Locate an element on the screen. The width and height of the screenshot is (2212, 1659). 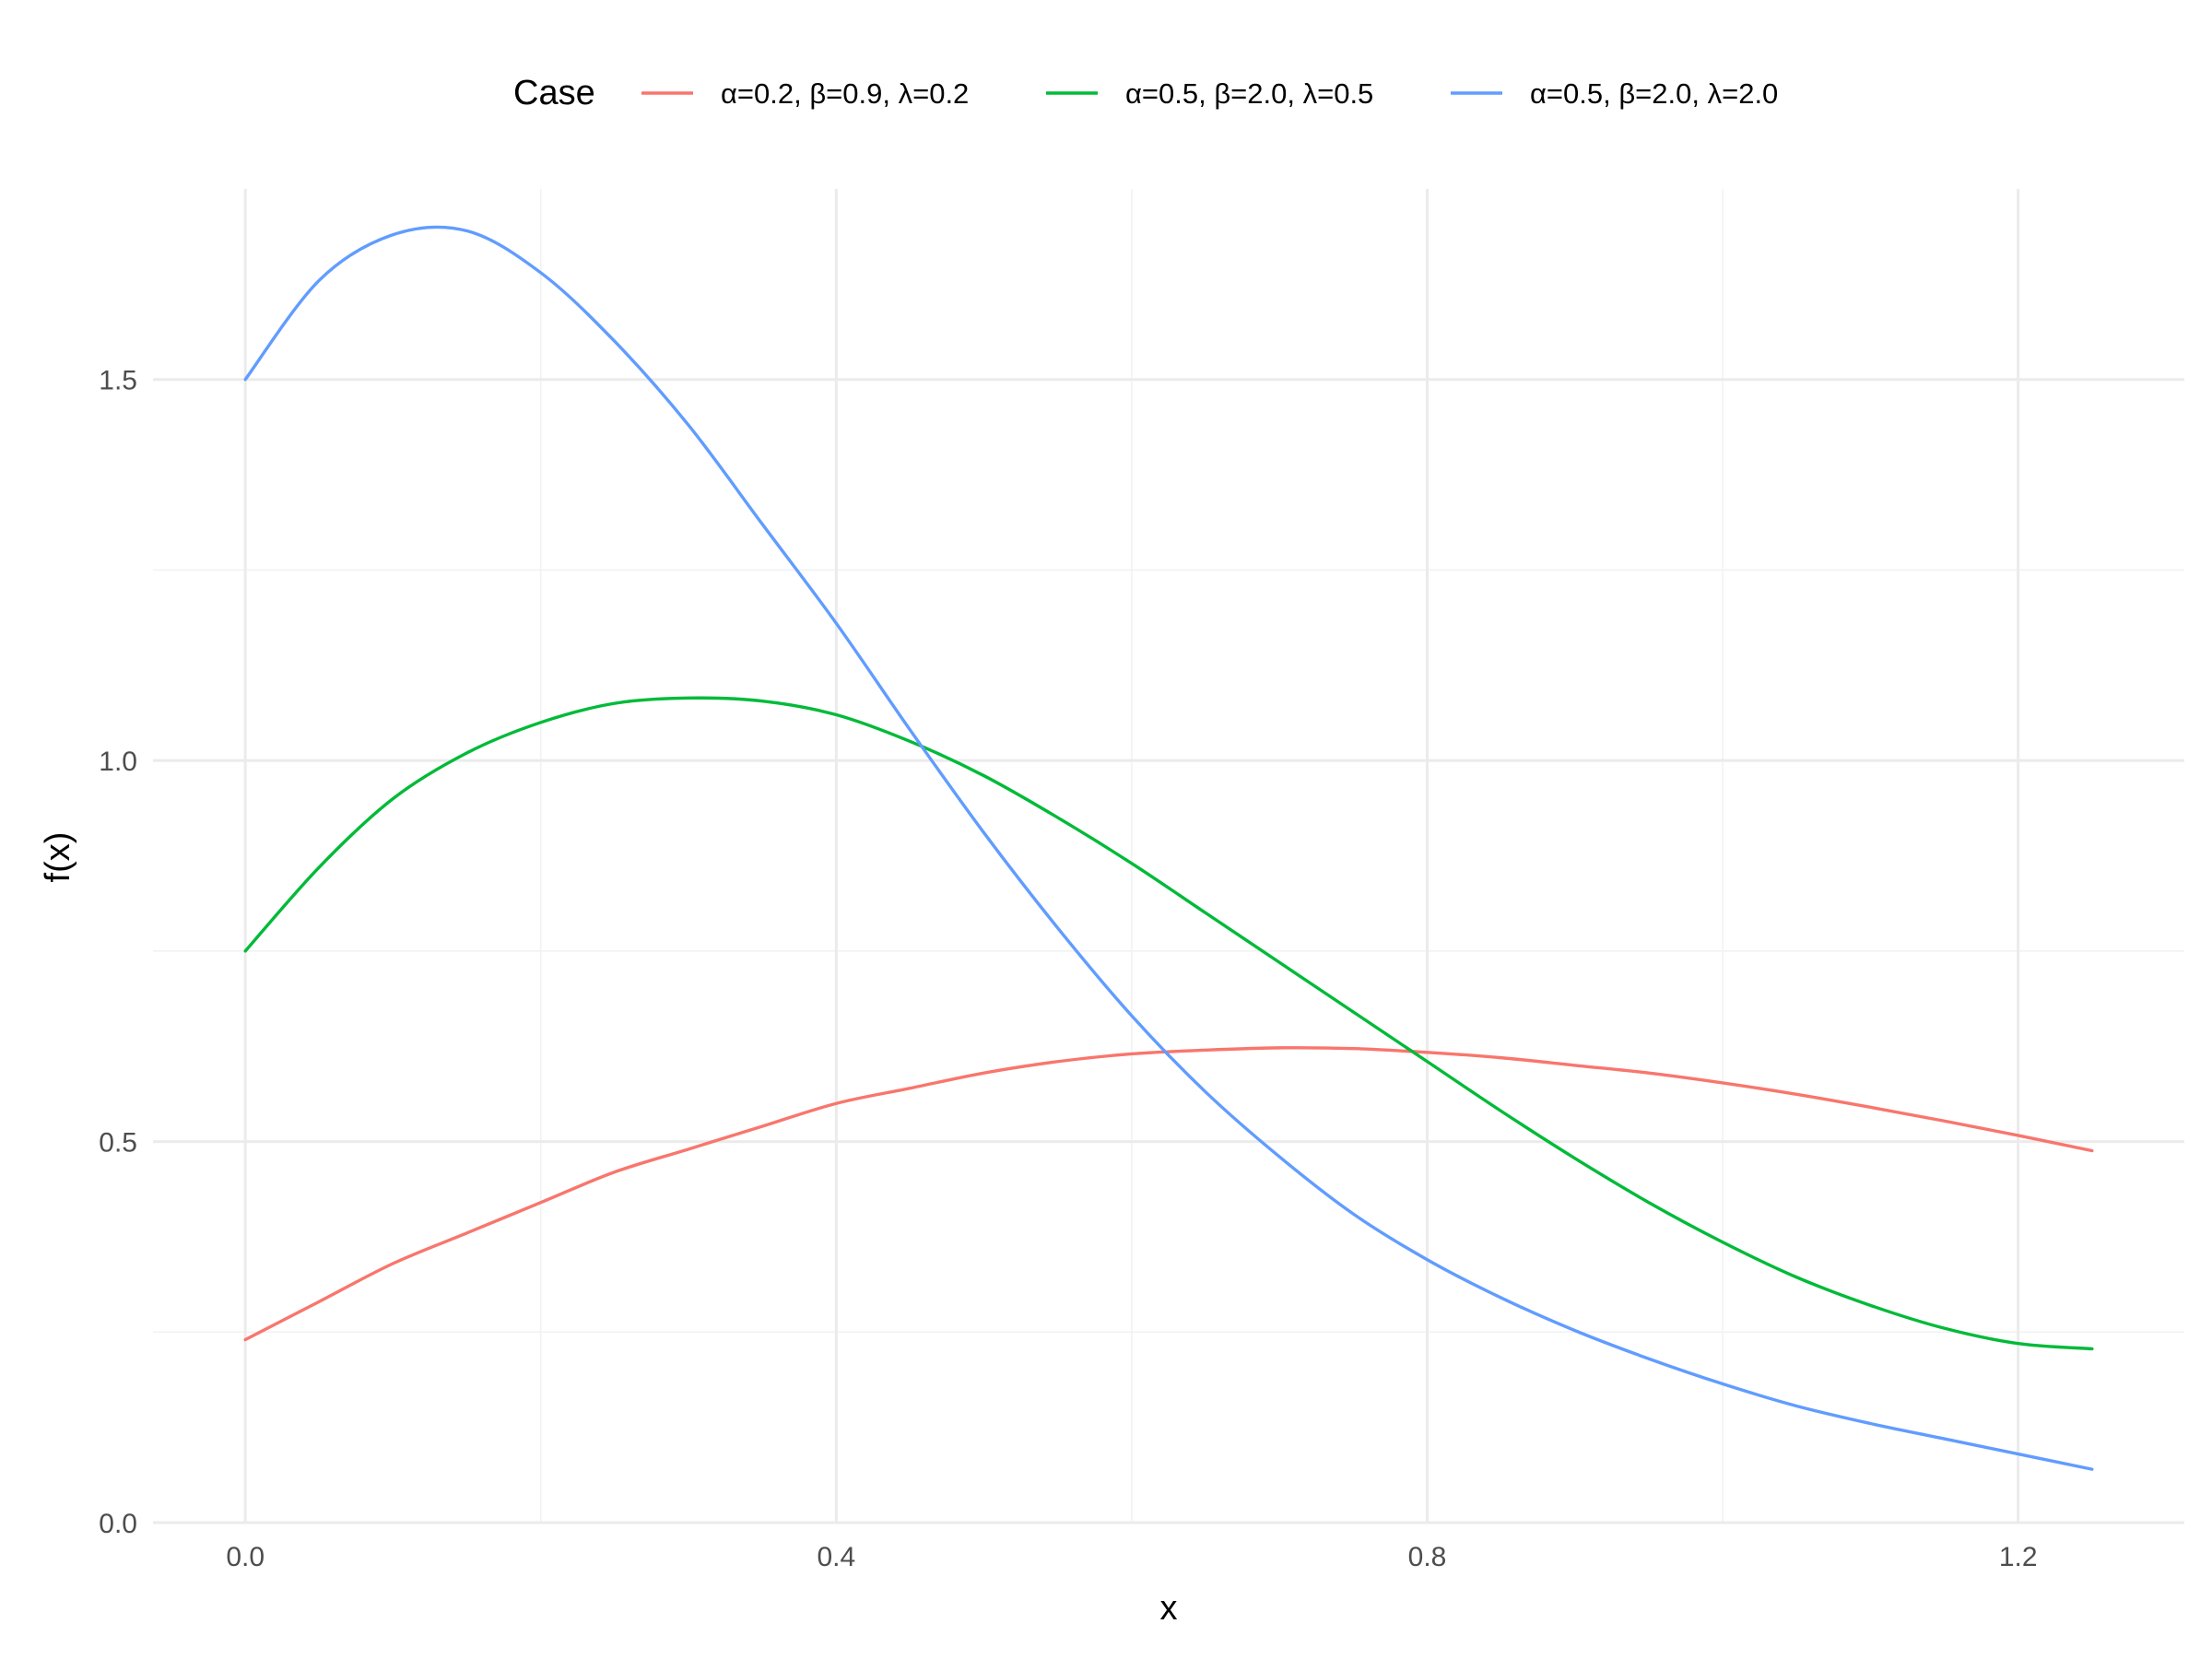
legend-item-3: α=0.5, β=2.0, λ=2.0 is located at coordinates (1614, 93).